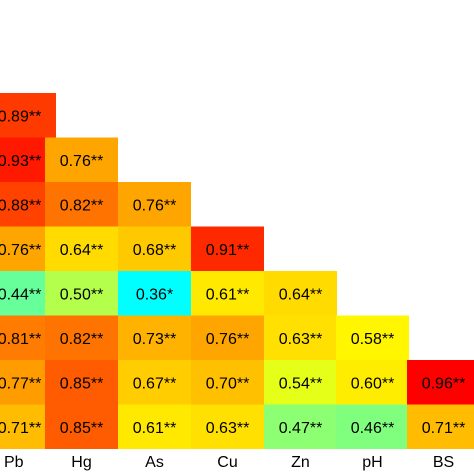 The image size is (474, 474). I want to click on cell-value-label: 0.81**, so click(20, 339).